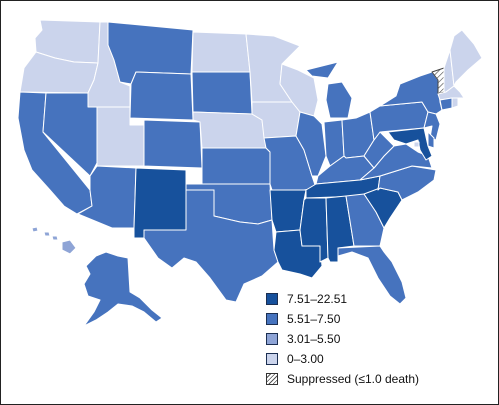  What do you see at coordinates (160, 203) in the screenshot?
I see `state-nm` at bounding box center [160, 203].